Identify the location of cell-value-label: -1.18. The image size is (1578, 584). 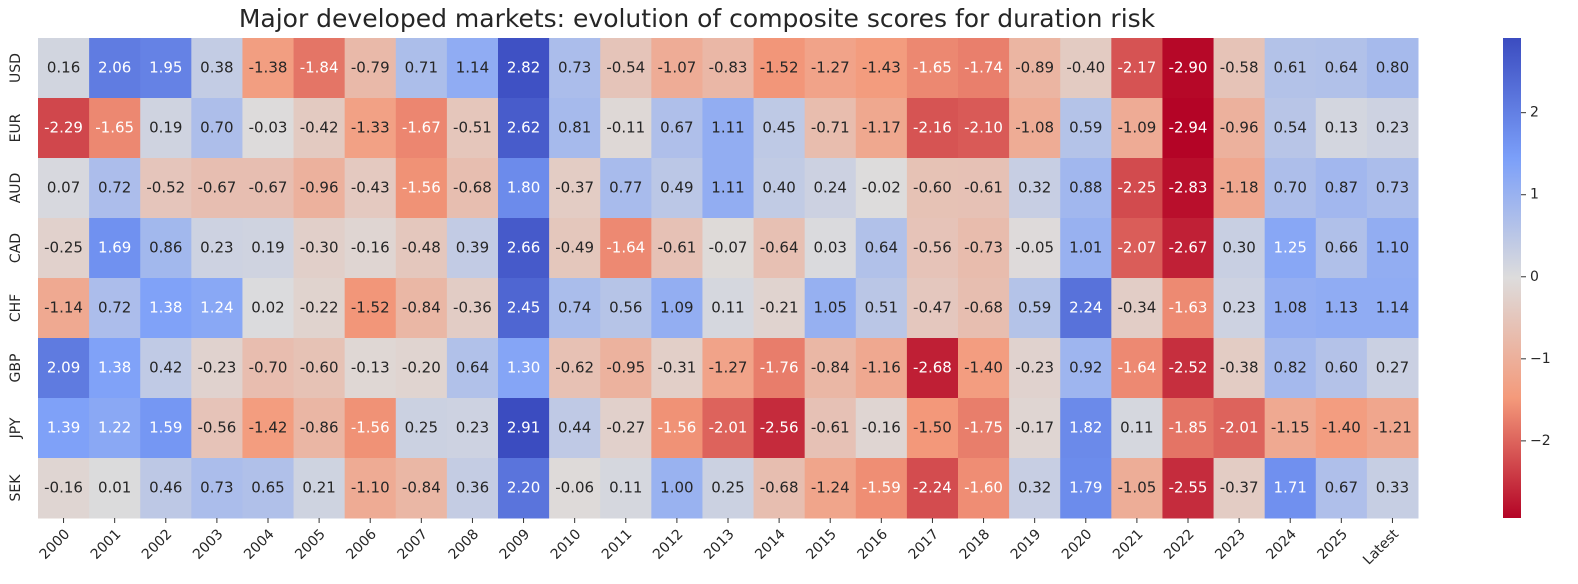
(1239, 188).